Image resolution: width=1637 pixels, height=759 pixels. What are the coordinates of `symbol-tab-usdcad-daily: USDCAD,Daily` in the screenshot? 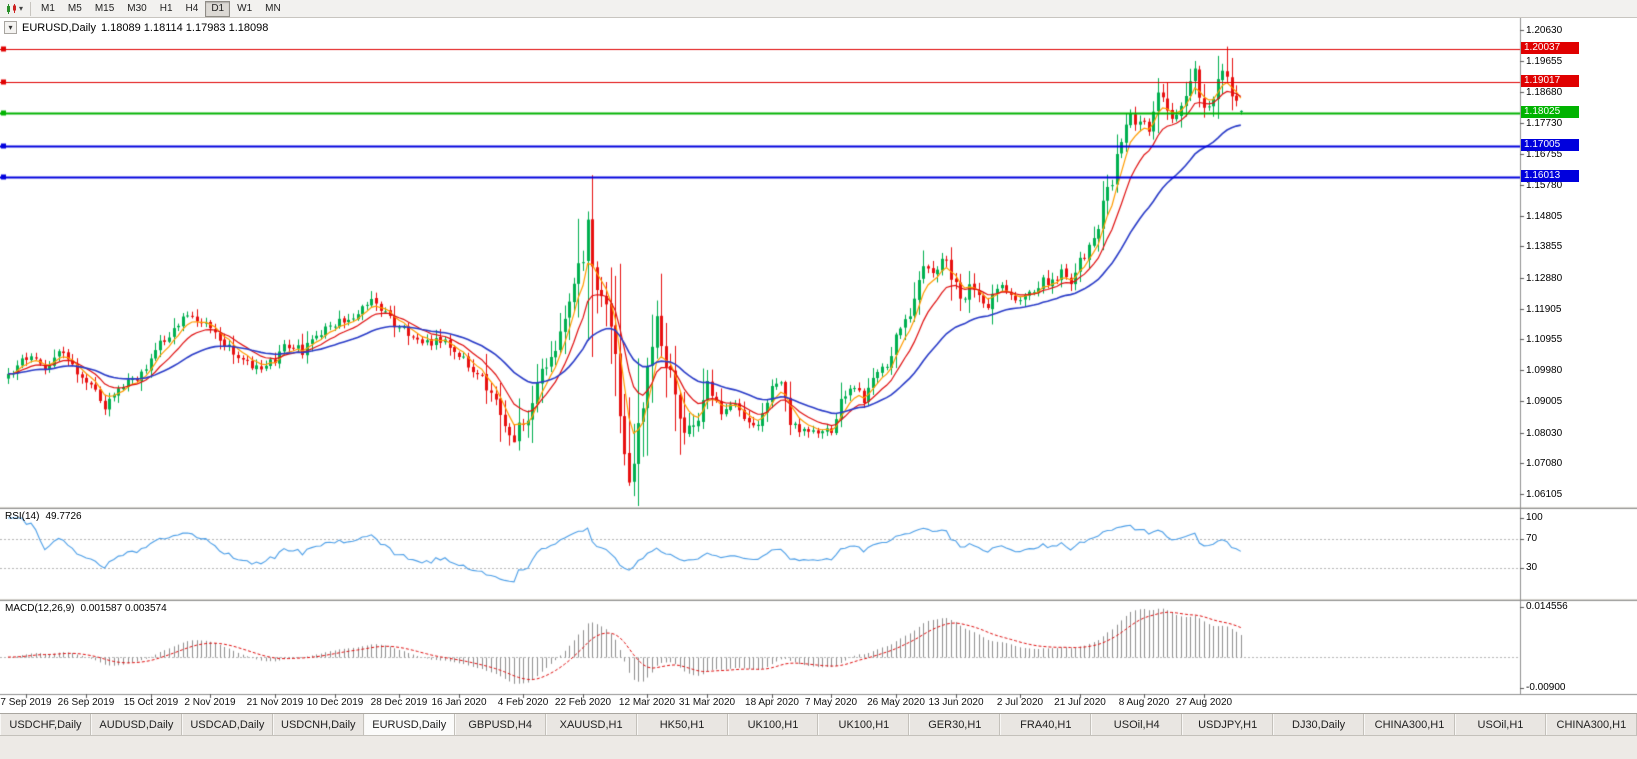 It's located at (227, 724).